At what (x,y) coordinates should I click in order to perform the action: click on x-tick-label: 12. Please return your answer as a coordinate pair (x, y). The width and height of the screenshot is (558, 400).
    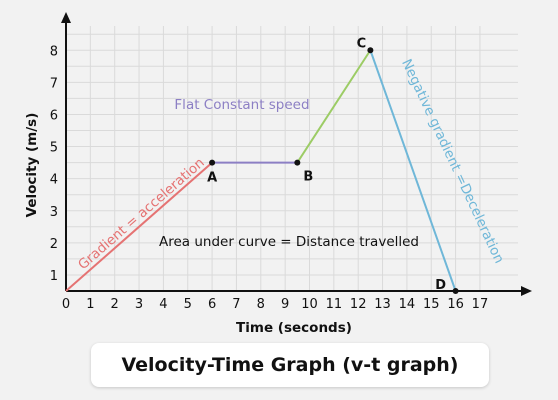
    Looking at the image, I should click on (358, 304).